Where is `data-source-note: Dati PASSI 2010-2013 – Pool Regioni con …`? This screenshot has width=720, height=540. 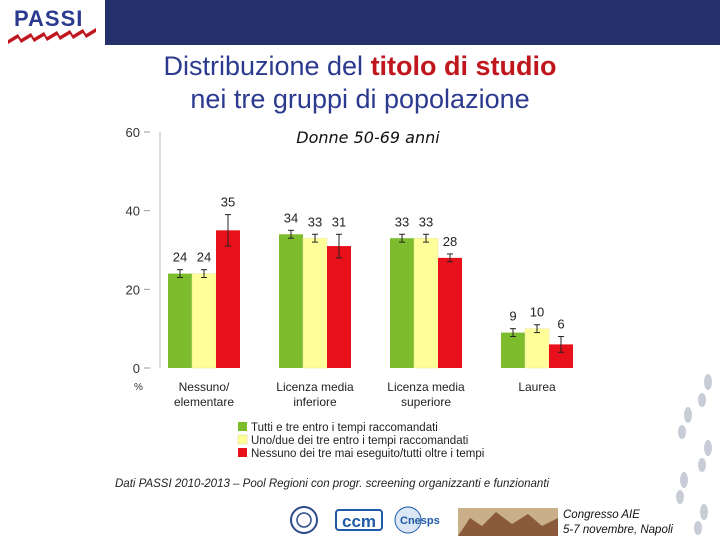
data-source-note: Dati PASSI 2010-2013 – Pool Regioni con … is located at coordinates (332, 484).